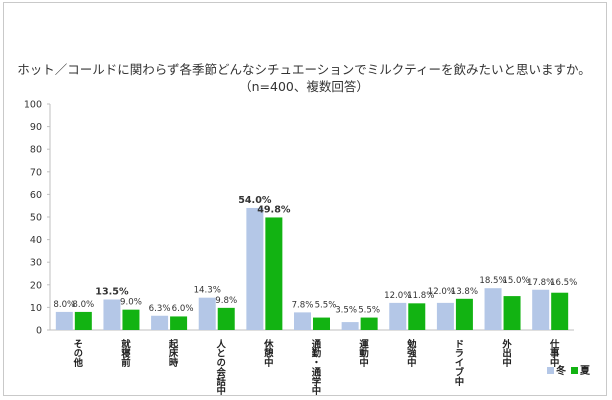 The image size is (612, 400). I want to click on data-label: 6.3%, so click(160, 309).